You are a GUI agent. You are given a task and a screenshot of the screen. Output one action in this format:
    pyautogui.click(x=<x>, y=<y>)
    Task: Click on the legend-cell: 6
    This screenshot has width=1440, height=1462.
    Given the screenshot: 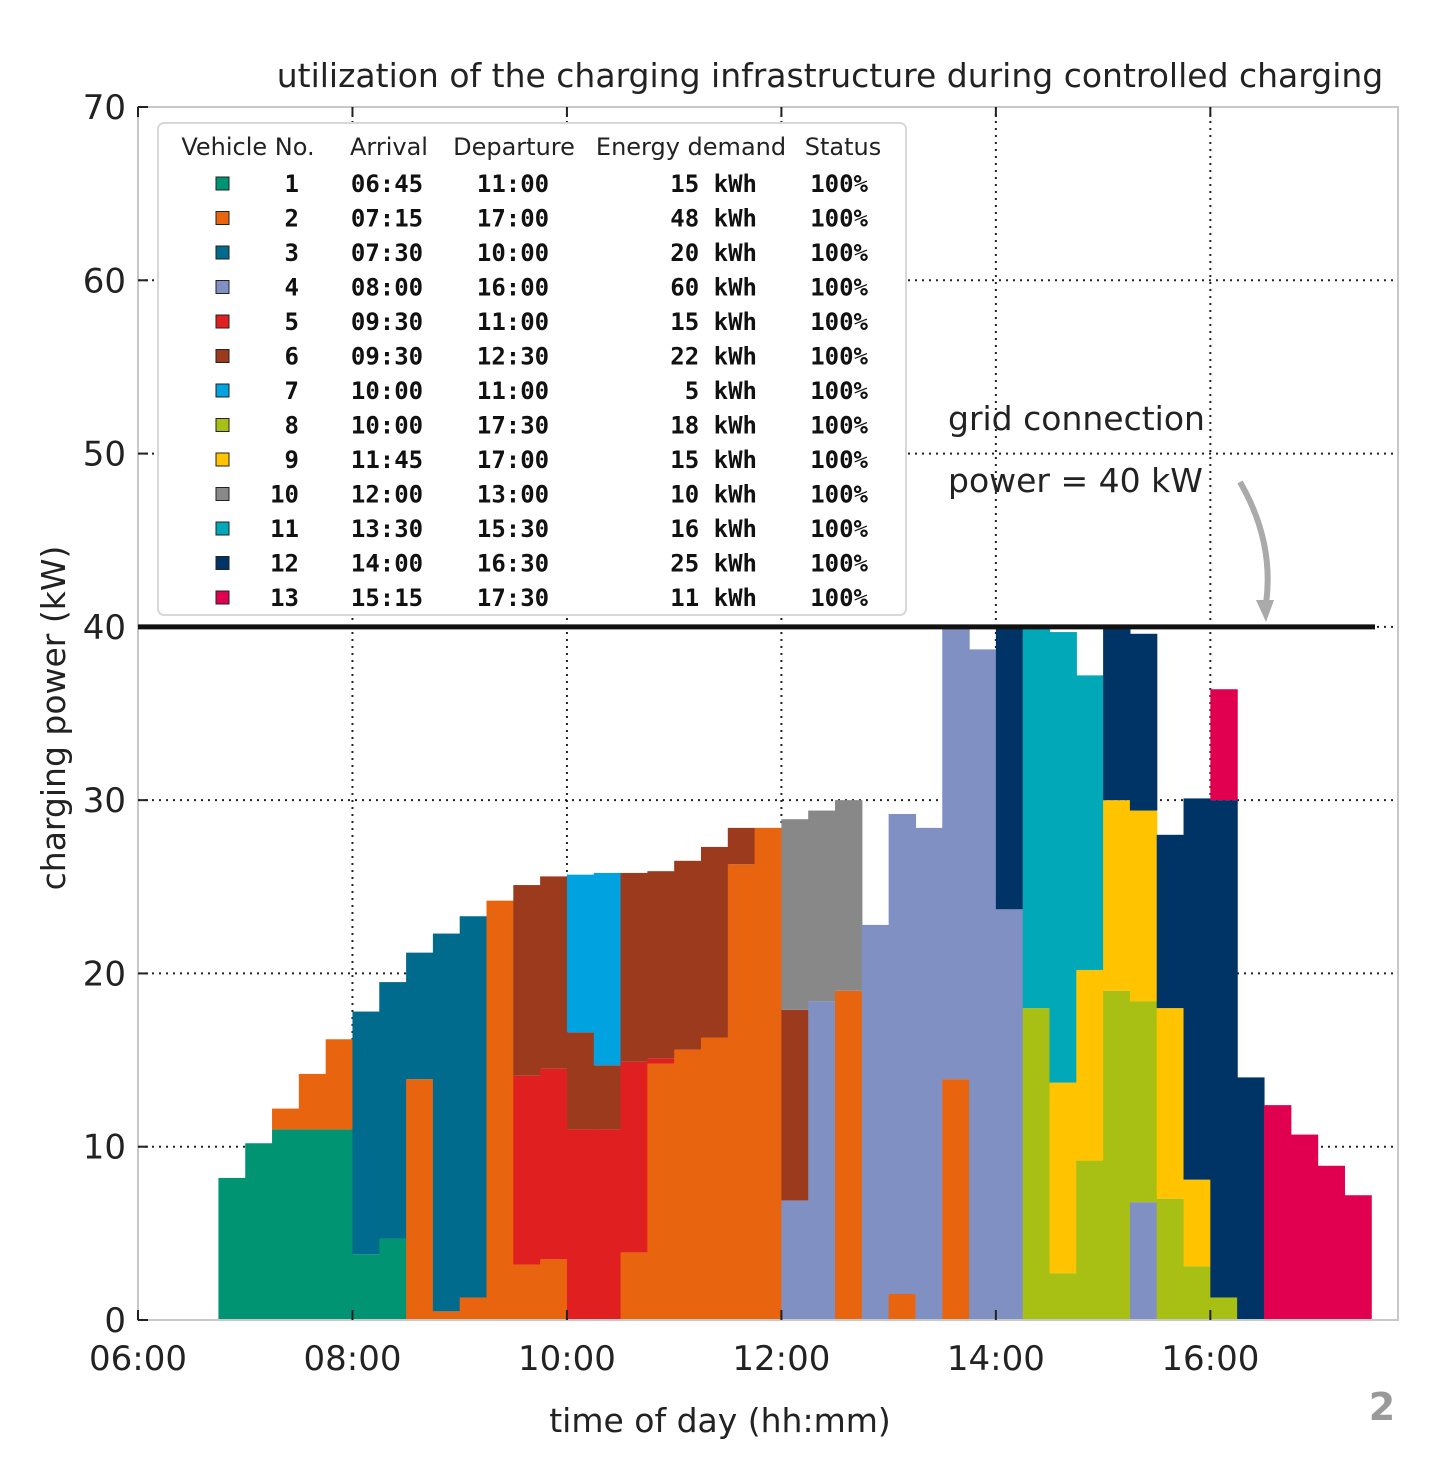 What is the action you would take?
    pyautogui.click(x=292, y=357)
    